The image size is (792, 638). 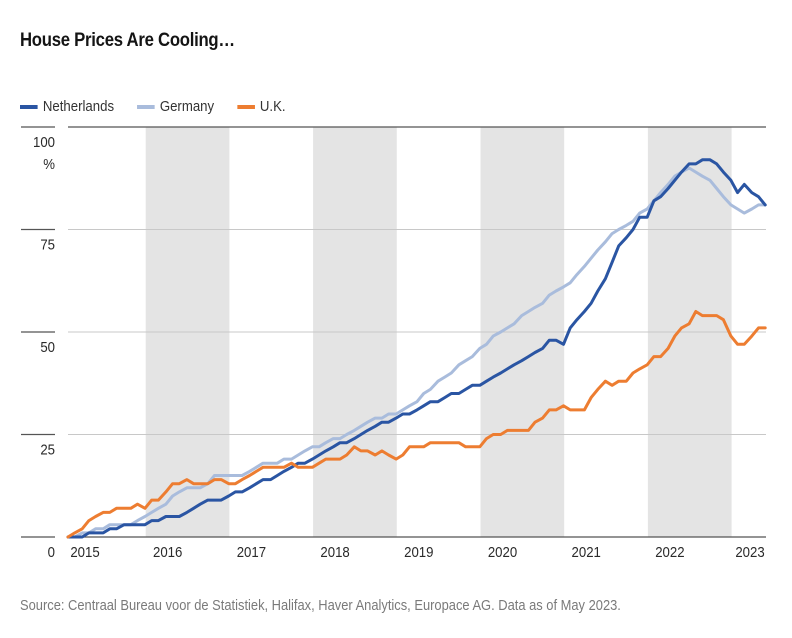 What do you see at coordinates (44, 141) in the screenshot?
I see `y-tick-label: 100` at bounding box center [44, 141].